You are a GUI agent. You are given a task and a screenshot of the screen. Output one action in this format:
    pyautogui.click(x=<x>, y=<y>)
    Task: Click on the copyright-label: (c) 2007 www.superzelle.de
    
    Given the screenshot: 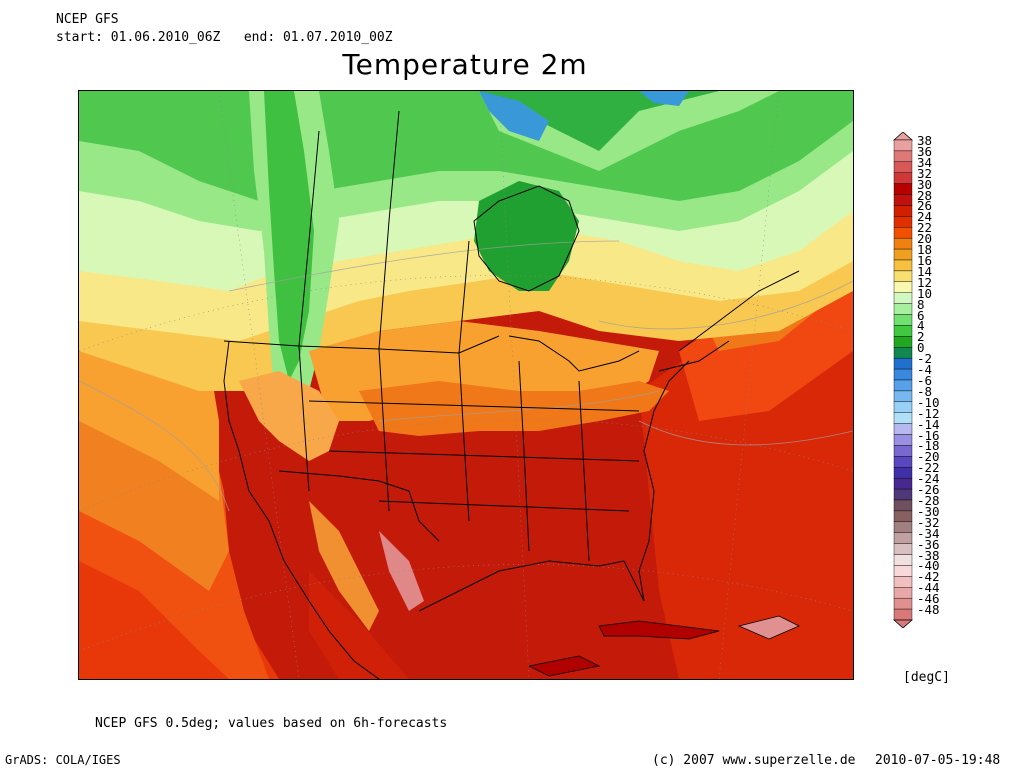 What is the action you would take?
    pyautogui.click(x=754, y=760)
    